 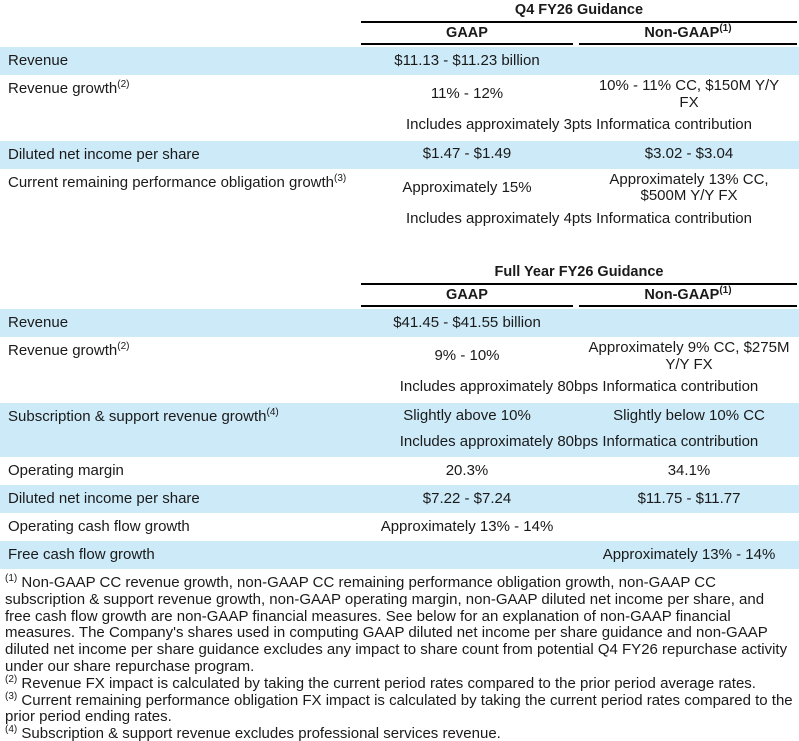 What do you see at coordinates (11, 730) in the screenshot?
I see `footnote-marker: (4)` at bounding box center [11, 730].